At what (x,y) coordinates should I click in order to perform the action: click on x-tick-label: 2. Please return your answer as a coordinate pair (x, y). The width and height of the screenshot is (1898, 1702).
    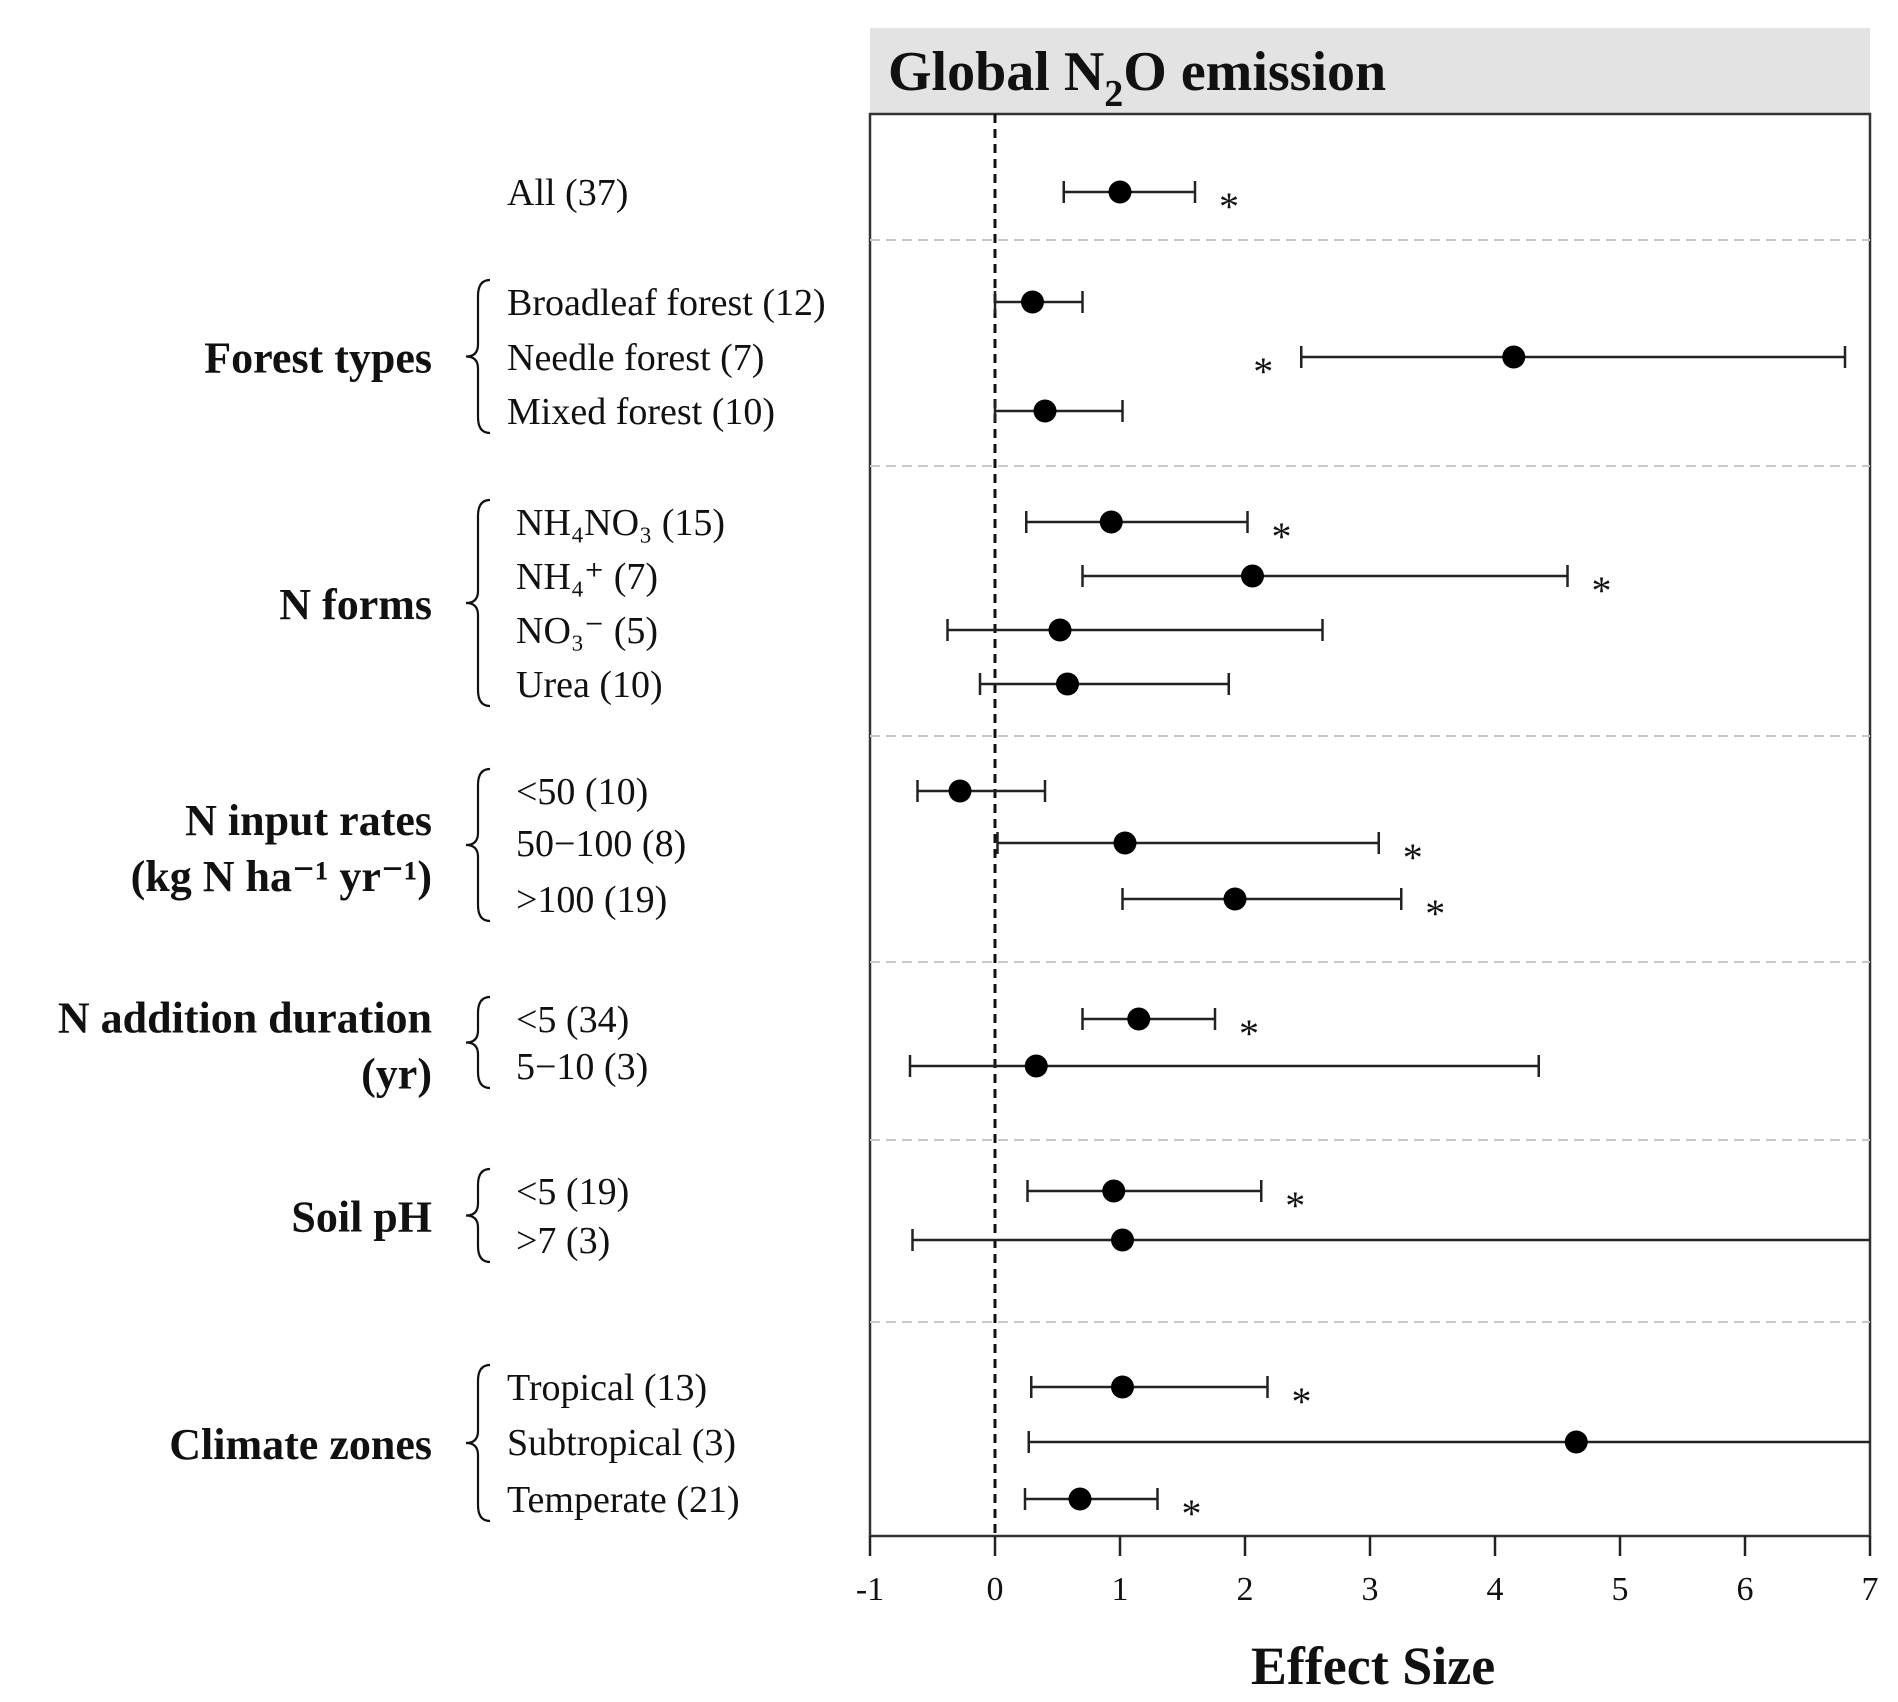
    Looking at the image, I should click on (1245, 1589).